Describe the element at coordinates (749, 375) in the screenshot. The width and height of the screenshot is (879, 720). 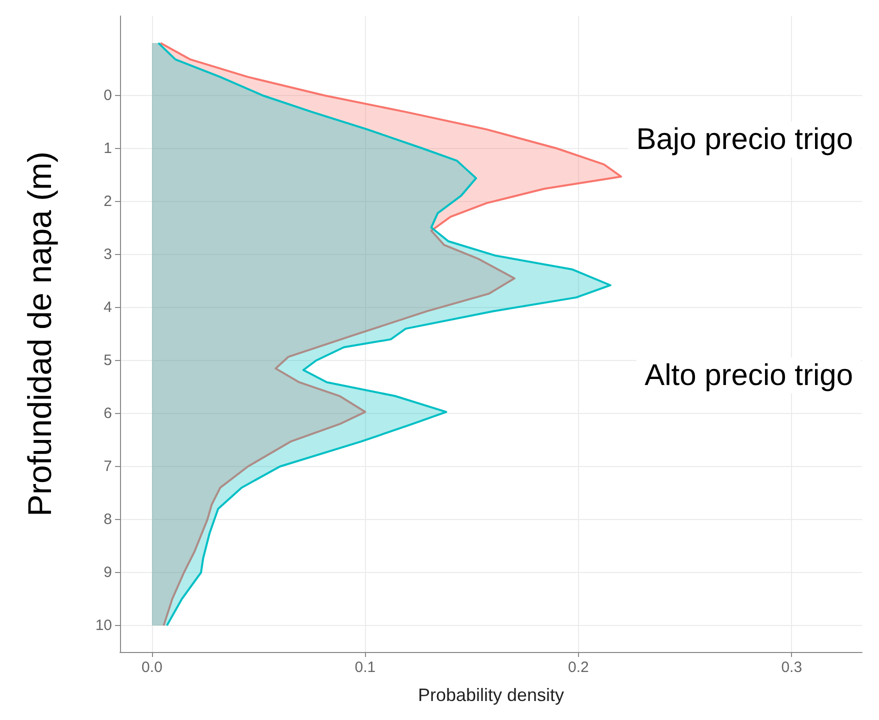
I see `text: Alto precio trigo` at that location.